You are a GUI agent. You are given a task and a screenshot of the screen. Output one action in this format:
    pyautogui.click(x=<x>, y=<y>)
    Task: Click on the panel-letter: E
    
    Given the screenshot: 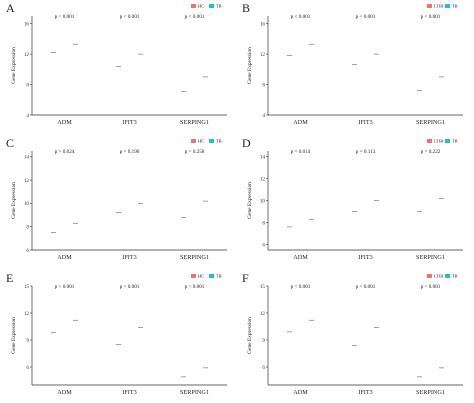 What is the action you would take?
    pyautogui.click(x=9, y=278)
    